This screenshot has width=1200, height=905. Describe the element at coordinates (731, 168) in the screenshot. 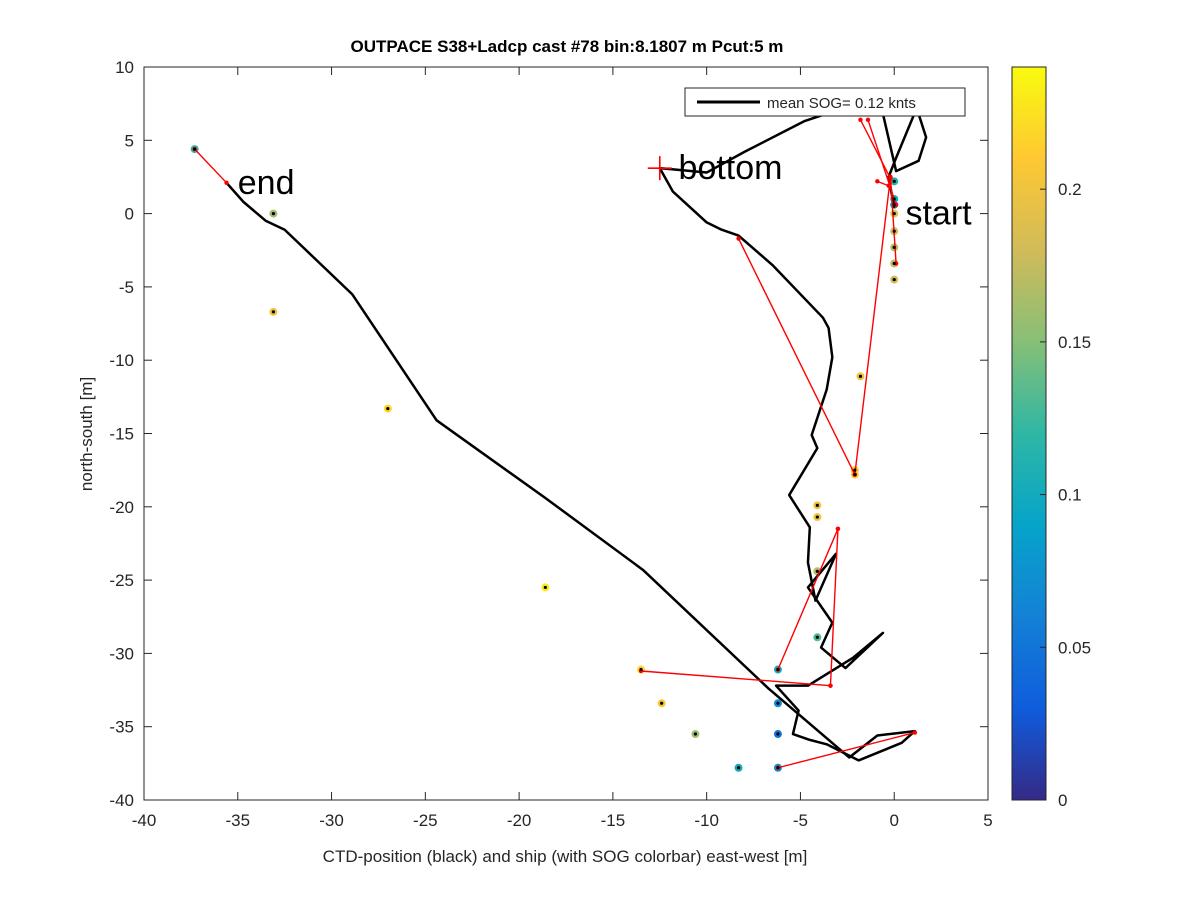

I see `annotation-bottom: bottom` at that location.